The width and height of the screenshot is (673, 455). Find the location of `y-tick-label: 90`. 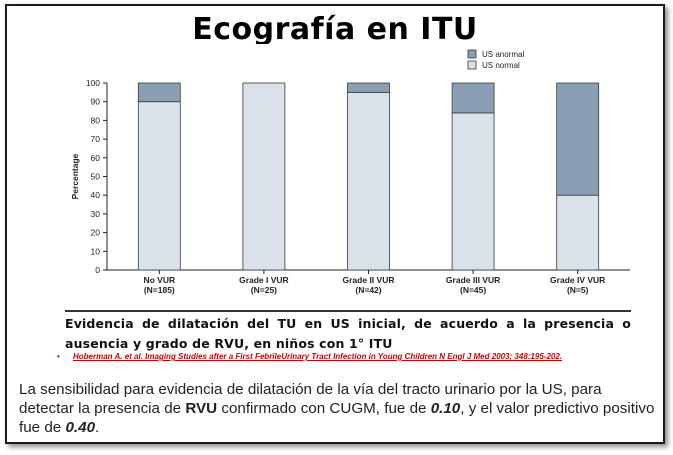

y-tick-label: 90 is located at coordinates (96, 102).